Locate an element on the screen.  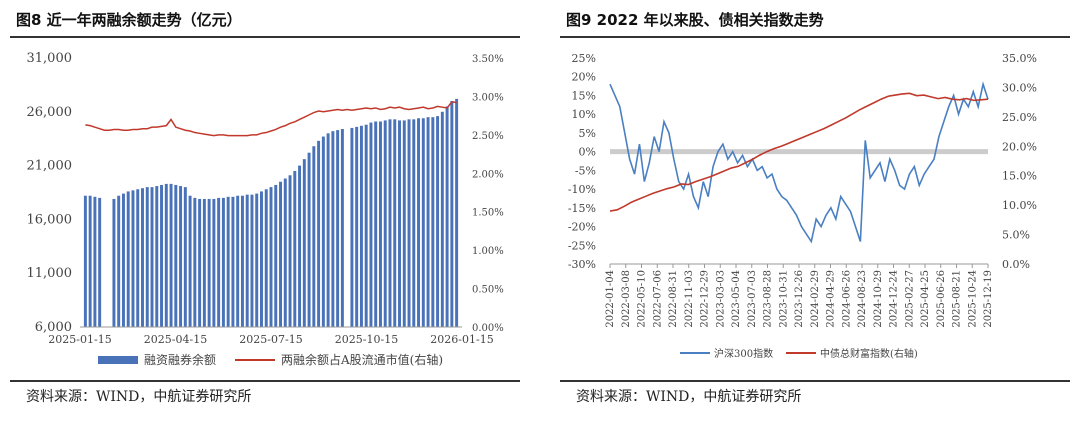
y-right-tick-label: 15.0% is located at coordinates (1019, 176).